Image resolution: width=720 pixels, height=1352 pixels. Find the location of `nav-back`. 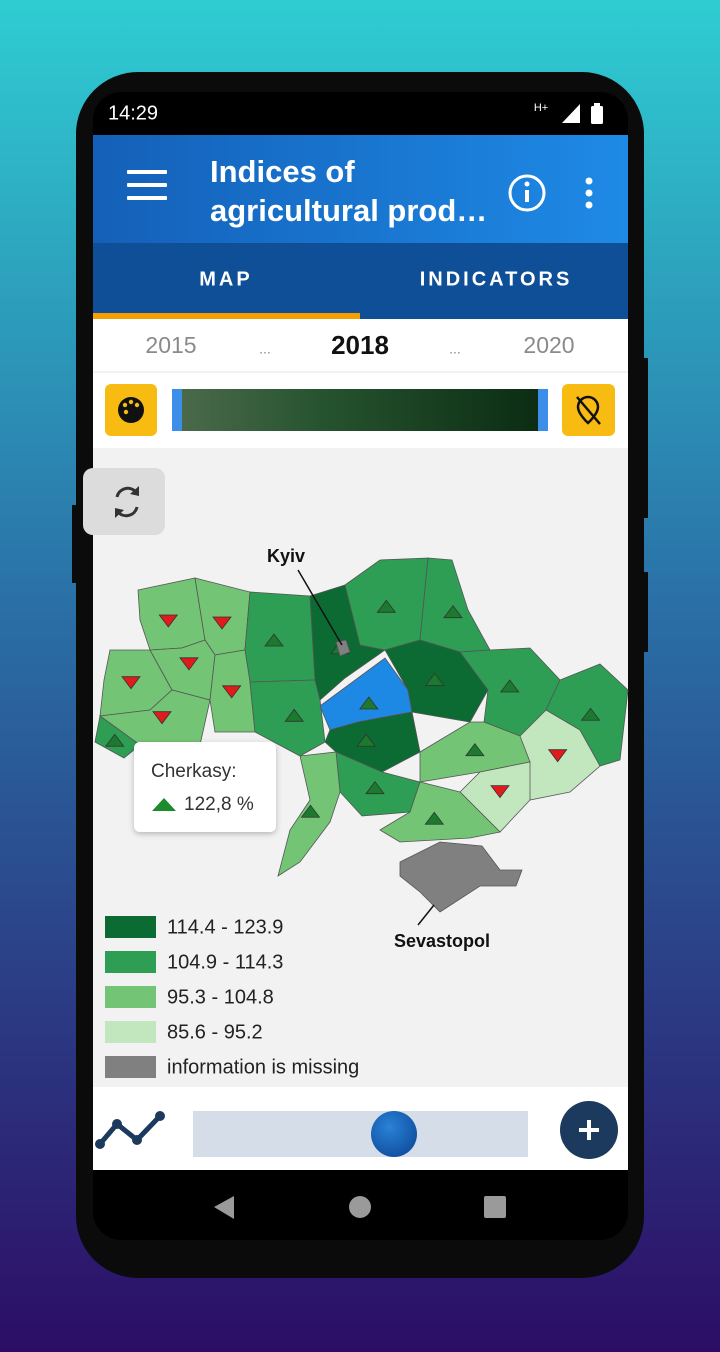

nav-back is located at coordinates (224, 1207).